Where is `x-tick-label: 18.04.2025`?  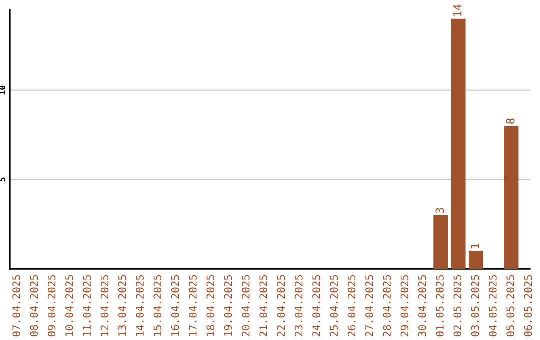 x-tick-label: 18.04.2025 is located at coordinates (210, 305).